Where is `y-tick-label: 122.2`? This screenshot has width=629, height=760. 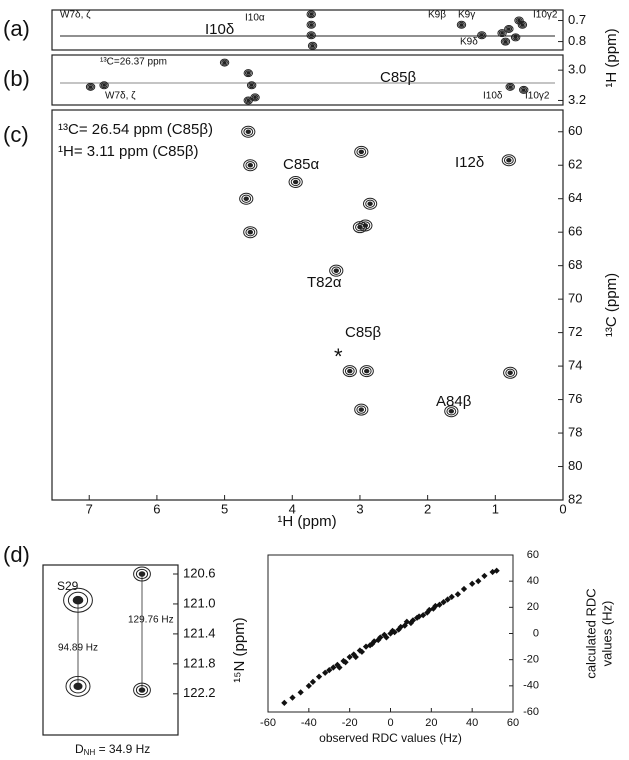
y-tick-label: 122.2 is located at coordinates (199, 692).